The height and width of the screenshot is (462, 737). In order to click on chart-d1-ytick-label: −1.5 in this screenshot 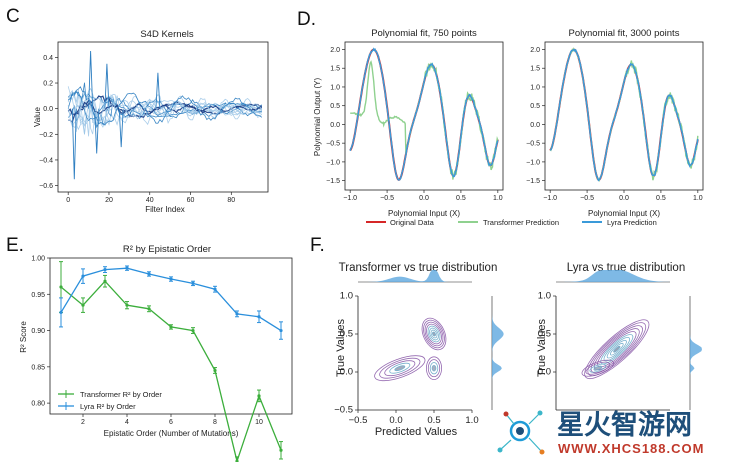, I will do `click(333, 181)`.